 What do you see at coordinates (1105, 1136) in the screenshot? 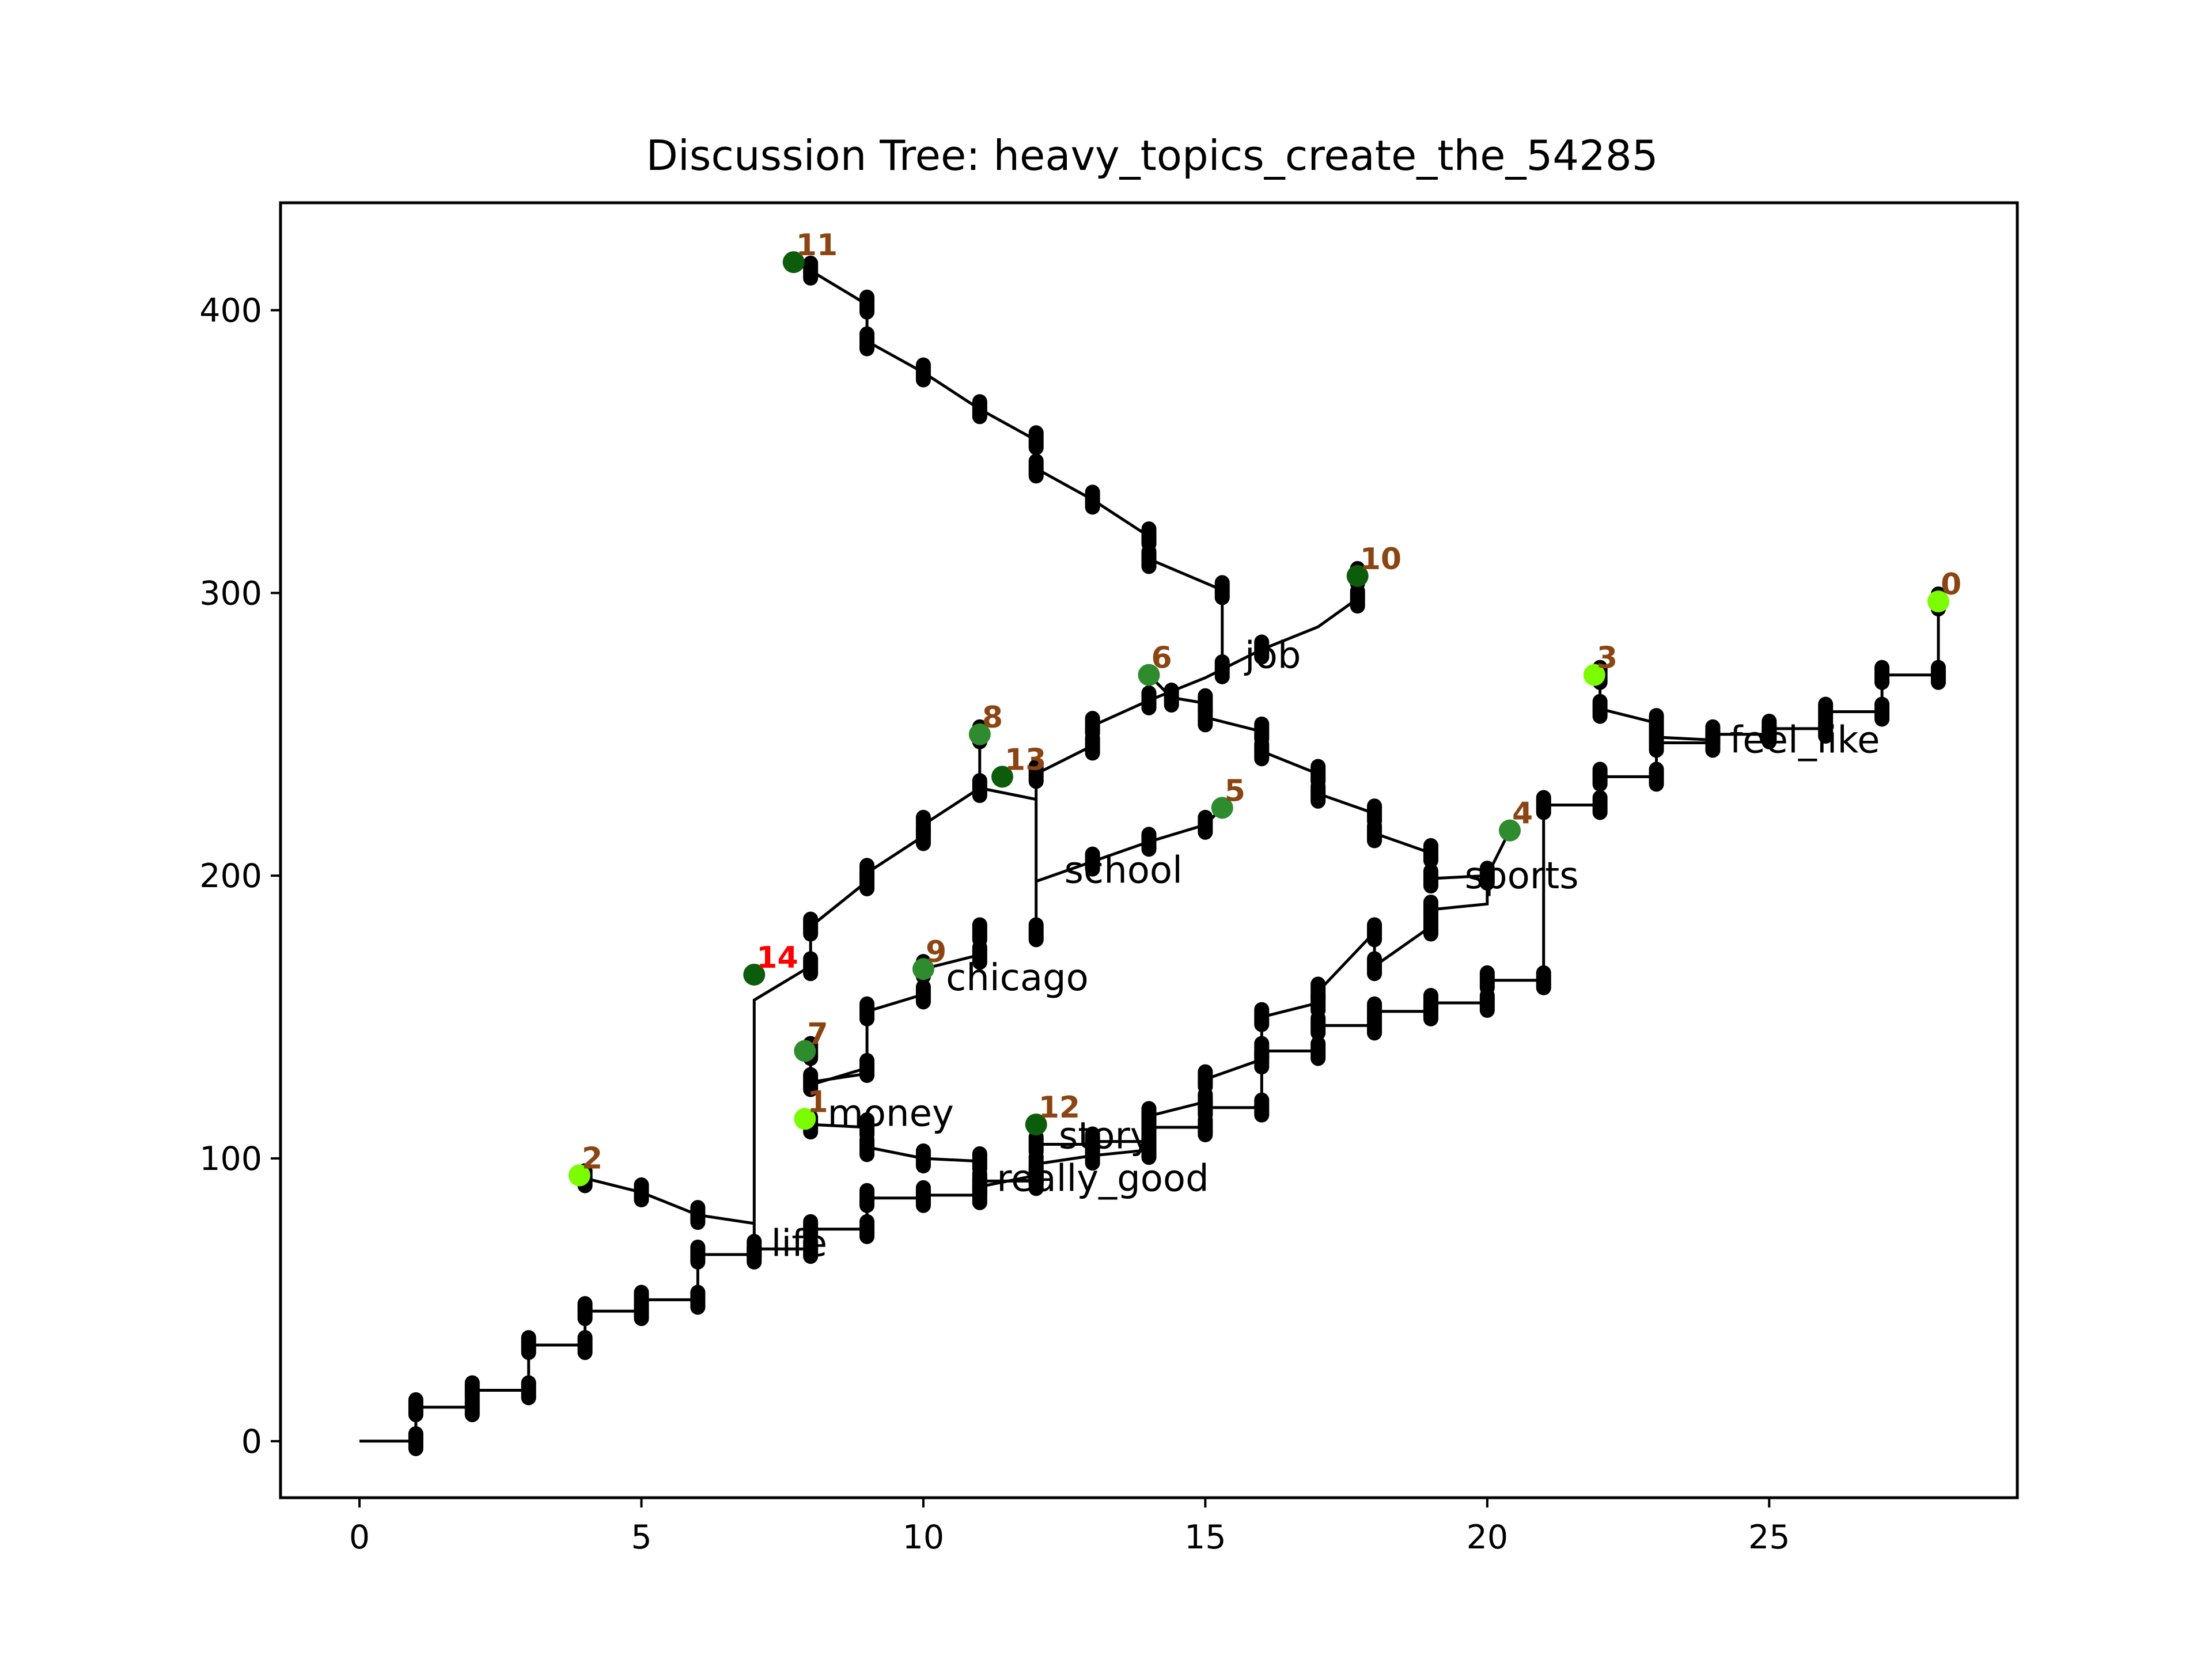
I see `topic-label-story: story` at bounding box center [1105, 1136].